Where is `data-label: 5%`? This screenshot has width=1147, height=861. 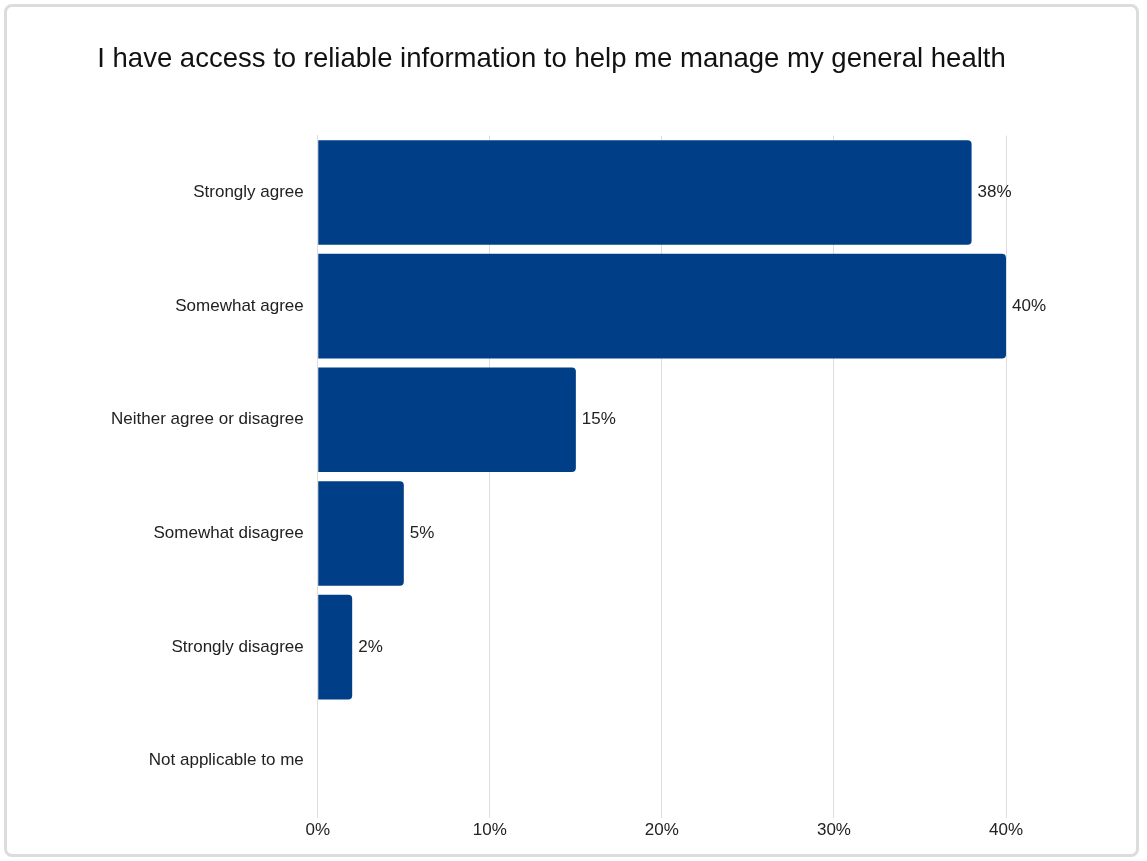 data-label: 5% is located at coordinates (422, 533).